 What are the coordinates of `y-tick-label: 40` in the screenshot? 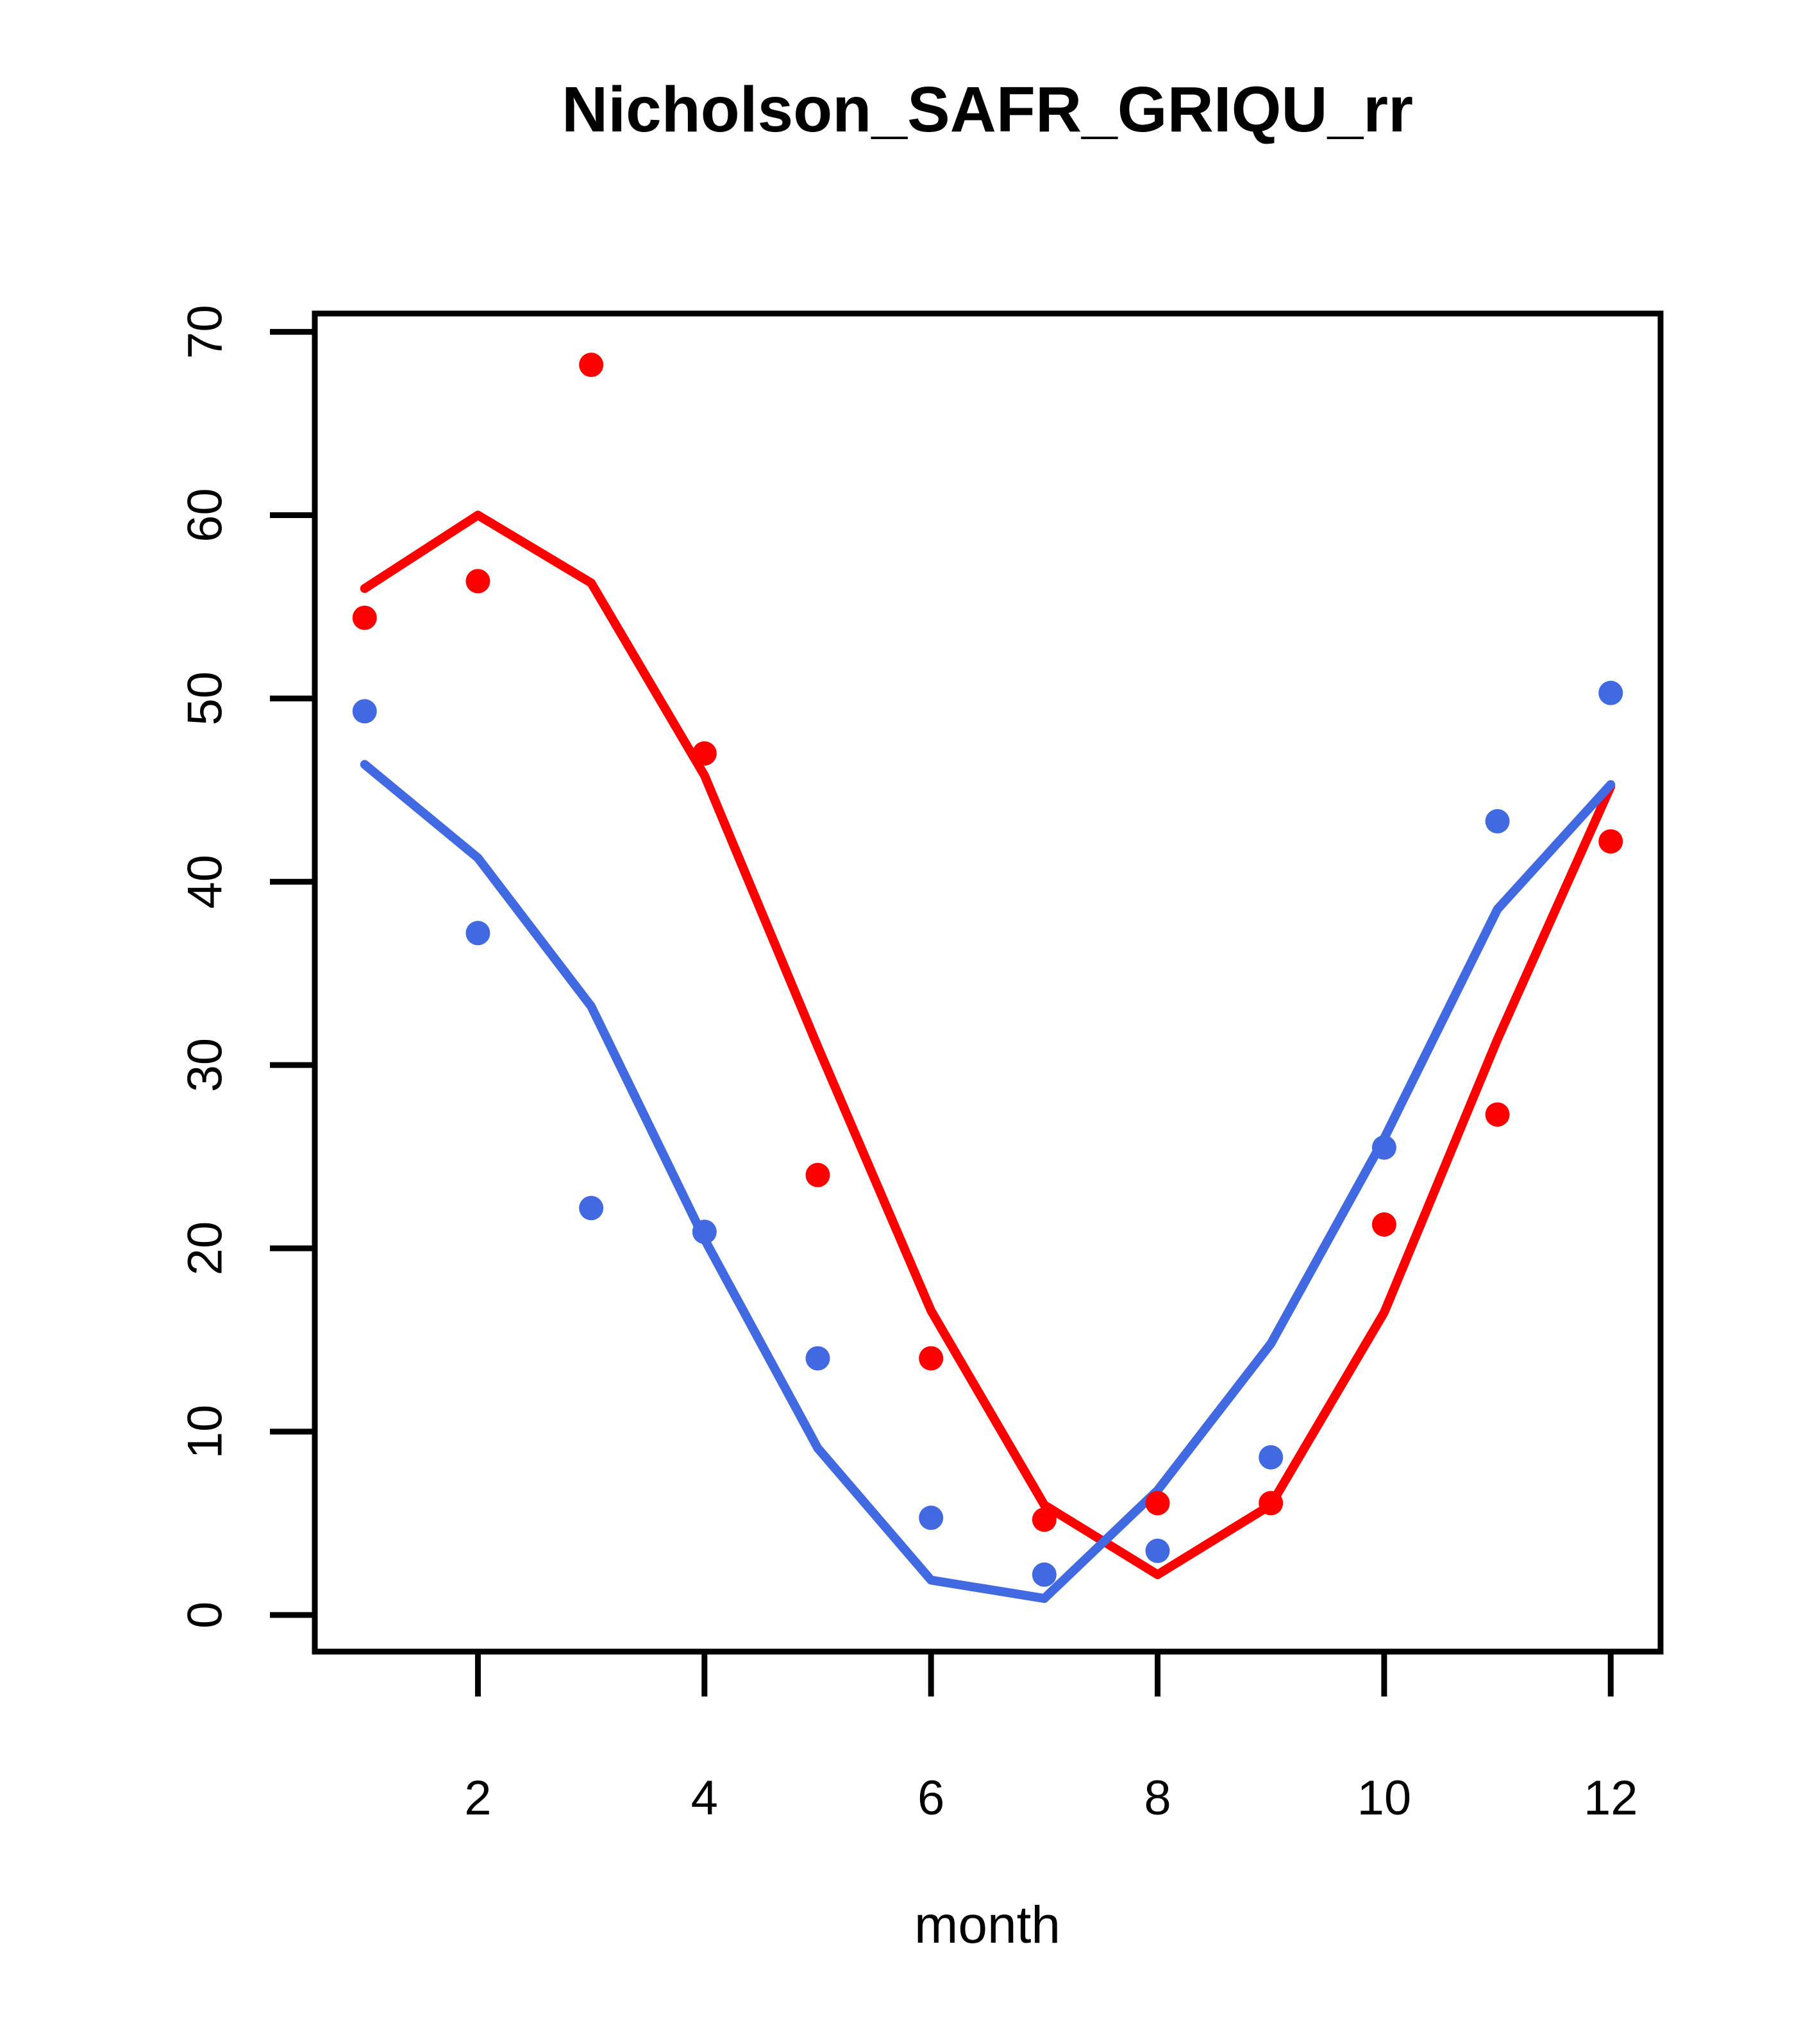 It's located at (205, 882).